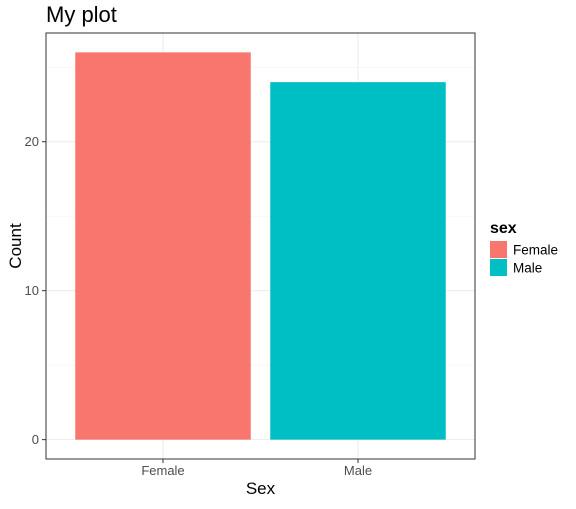  I want to click on y-axis: 0 10 20, so click(35, 290).